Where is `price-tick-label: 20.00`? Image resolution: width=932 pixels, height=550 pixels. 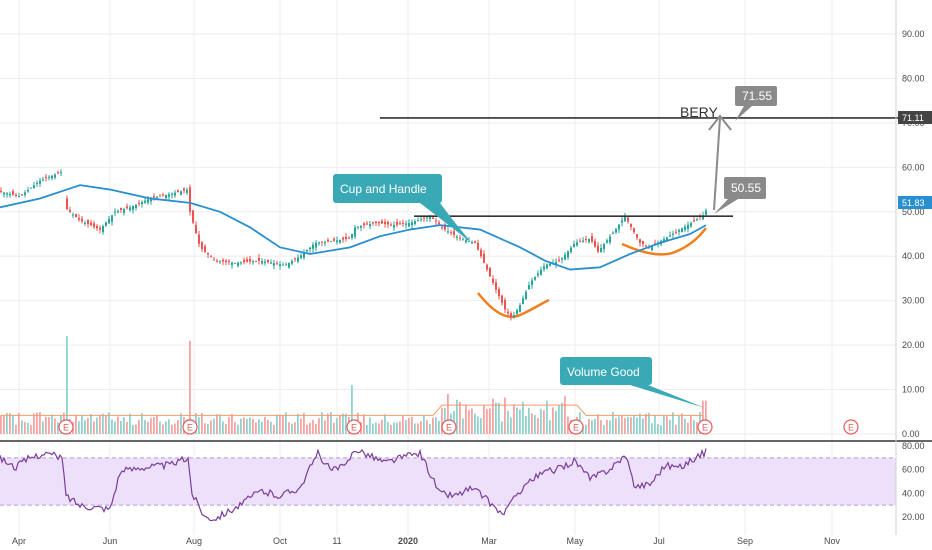
price-tick-label: 20.00 is located at coordinates (913, 345).